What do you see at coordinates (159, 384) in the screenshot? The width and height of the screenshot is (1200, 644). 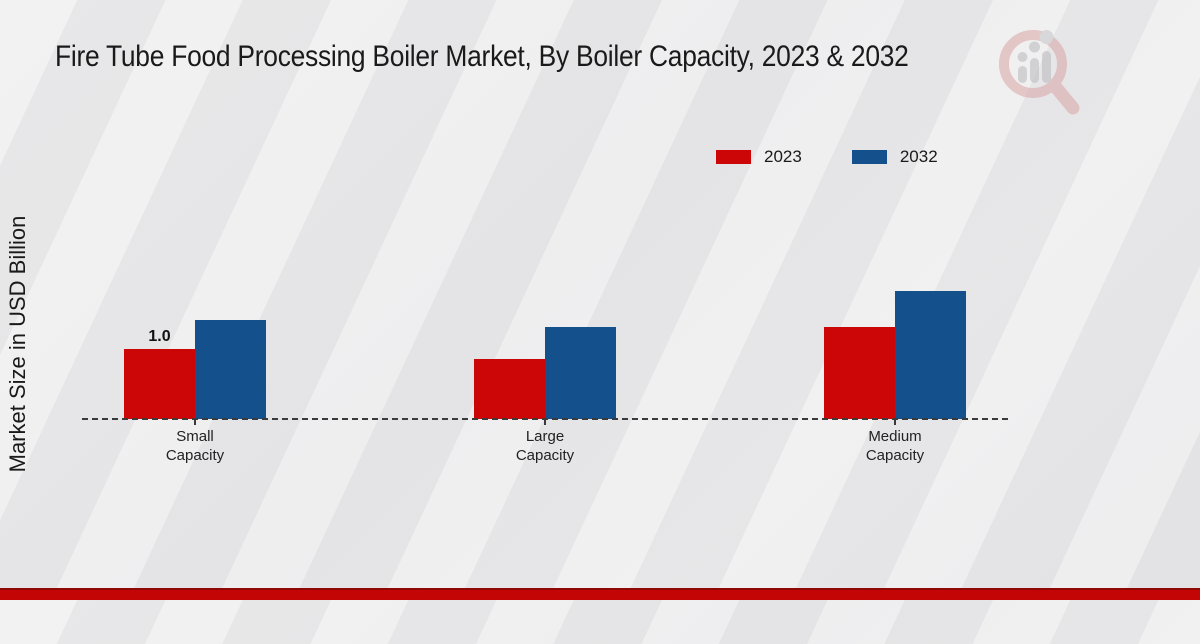 I see `bar-2023-small-capacity` at bounding box center [159, 384].